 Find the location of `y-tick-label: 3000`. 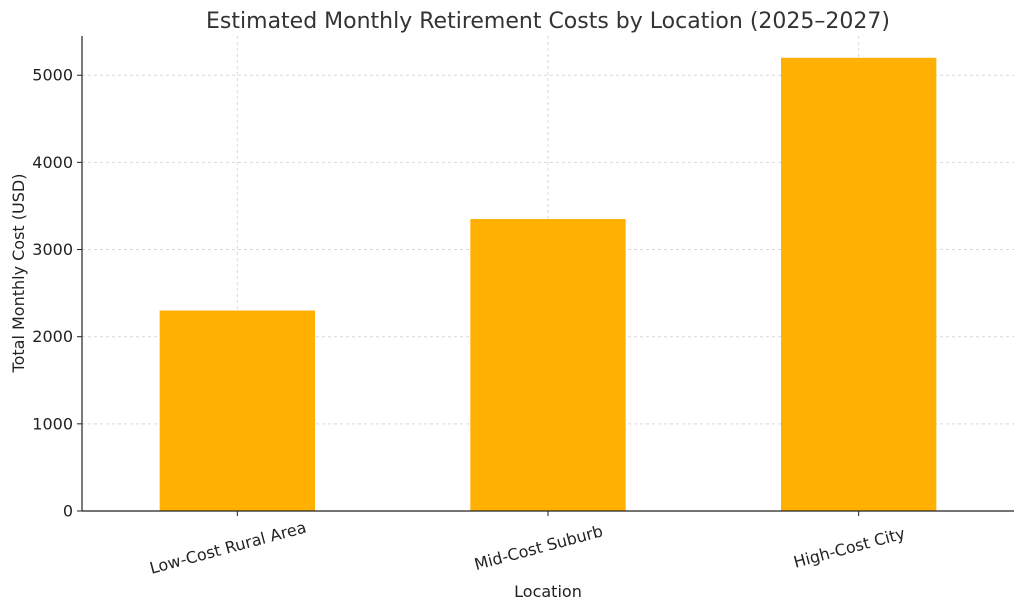

y-tick-label: 3000 is located at coordinates (52, 249).